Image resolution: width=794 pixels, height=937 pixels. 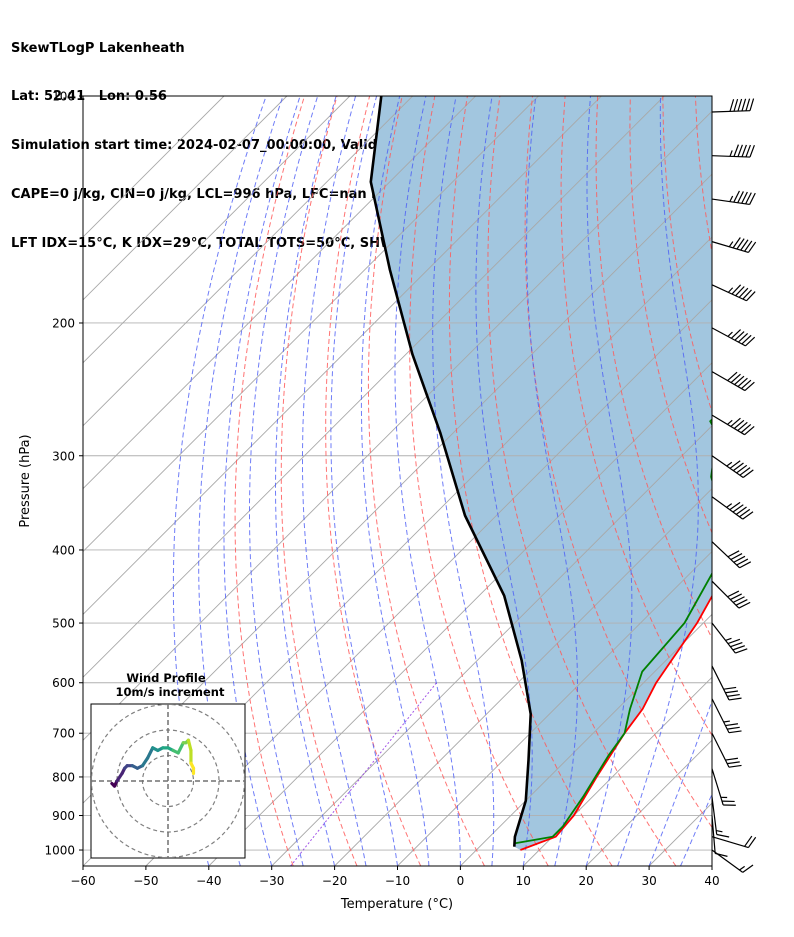 I want to click on hodograph-title: Wind Profile, so click(x=166, y=678).